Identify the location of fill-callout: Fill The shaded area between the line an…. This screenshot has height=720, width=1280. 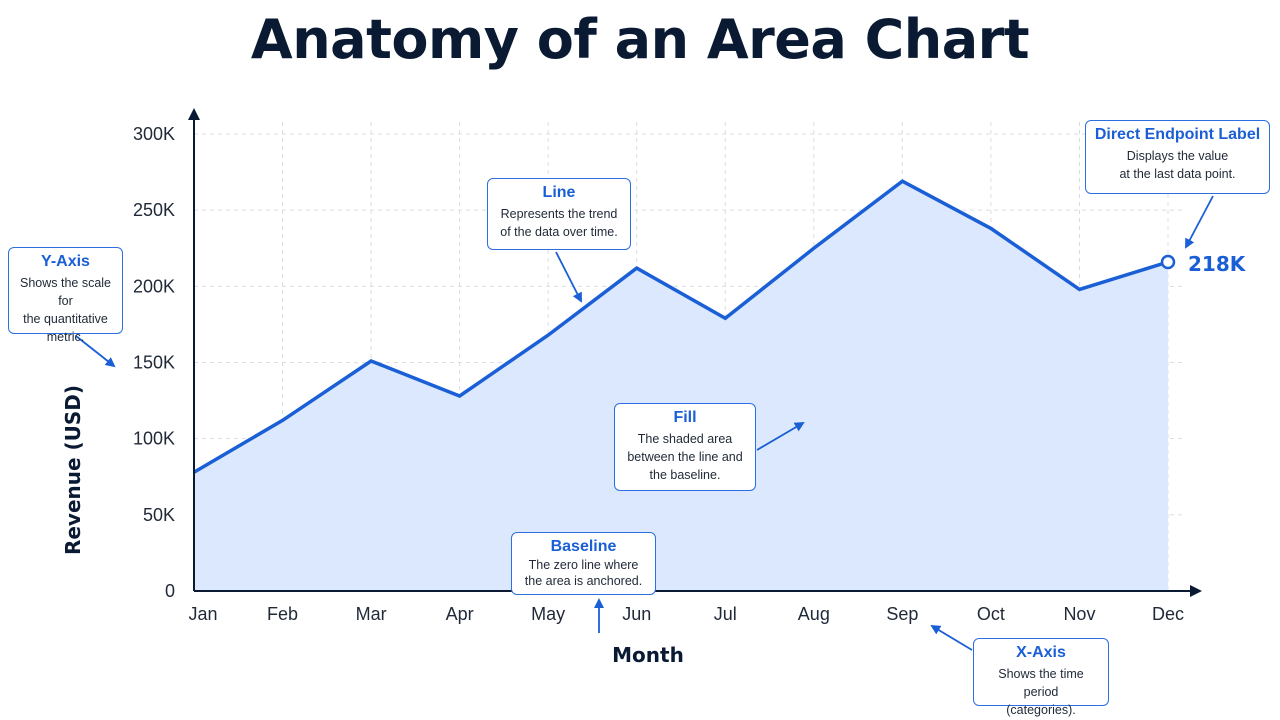
(685, 447).